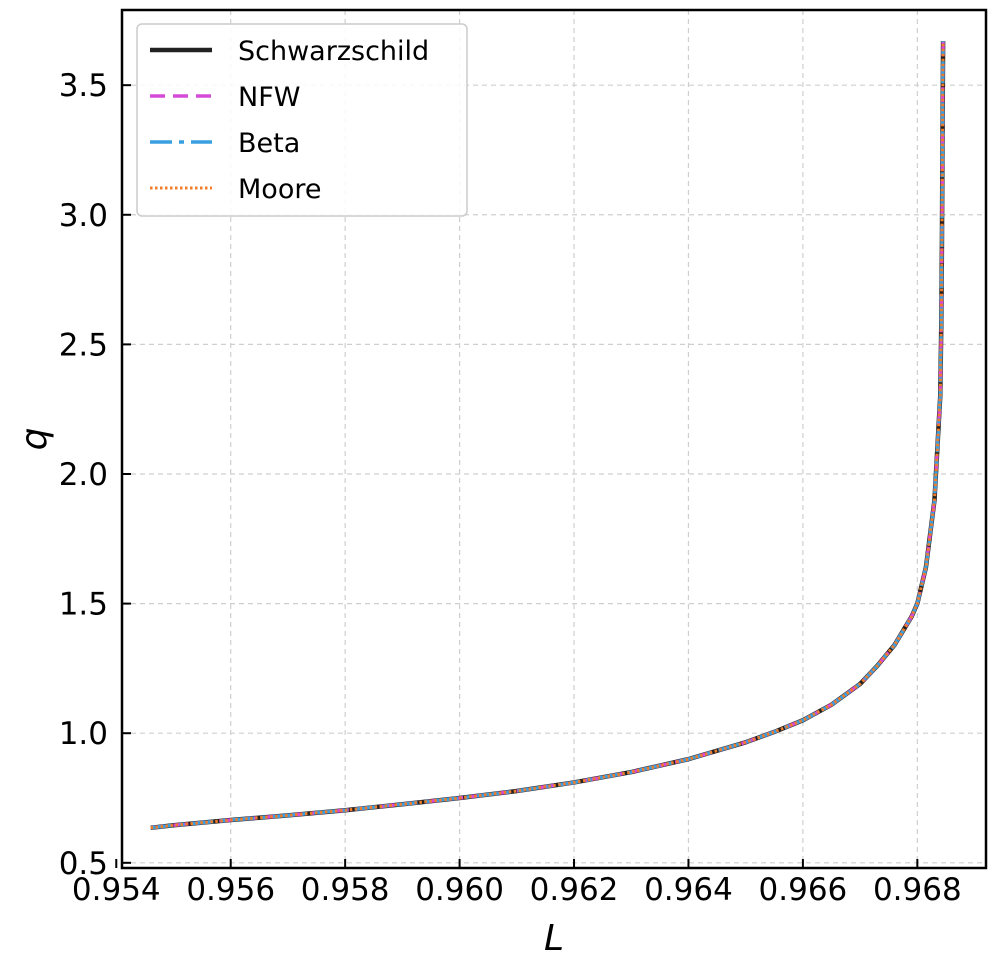 The image size is (997, 970). Describe the element at coordinates (345, 890) in the screenshot. I see `x-tick-label: 0.958` at that location.